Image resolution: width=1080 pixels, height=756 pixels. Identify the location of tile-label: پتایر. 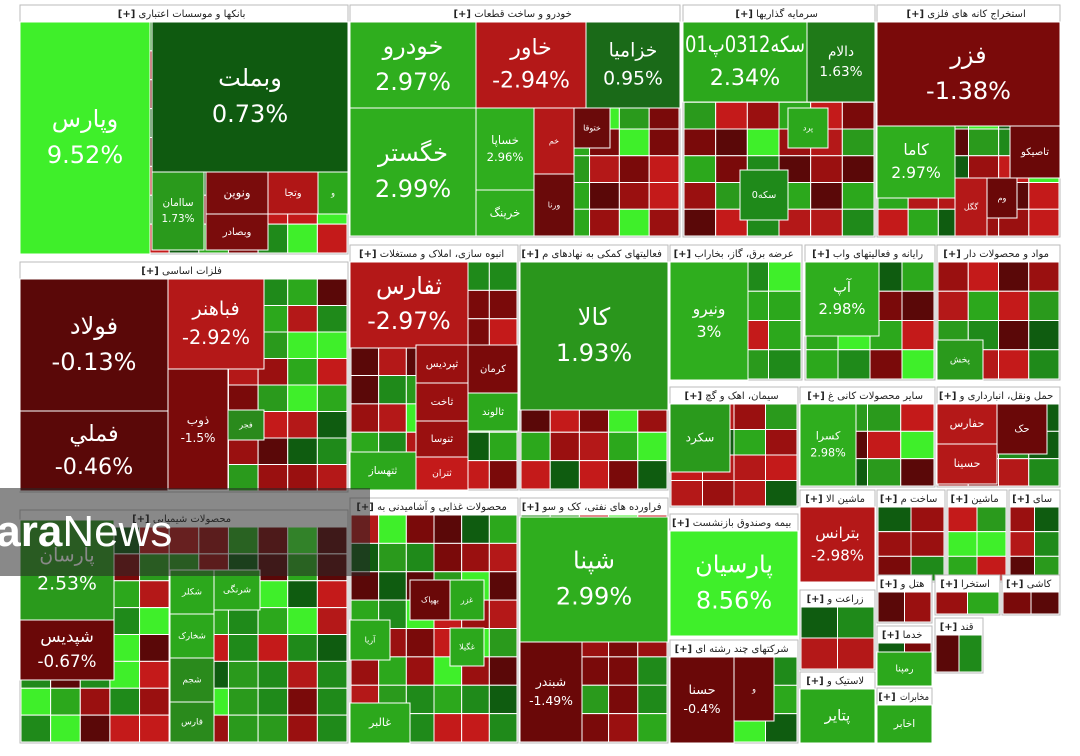
(837, 716).